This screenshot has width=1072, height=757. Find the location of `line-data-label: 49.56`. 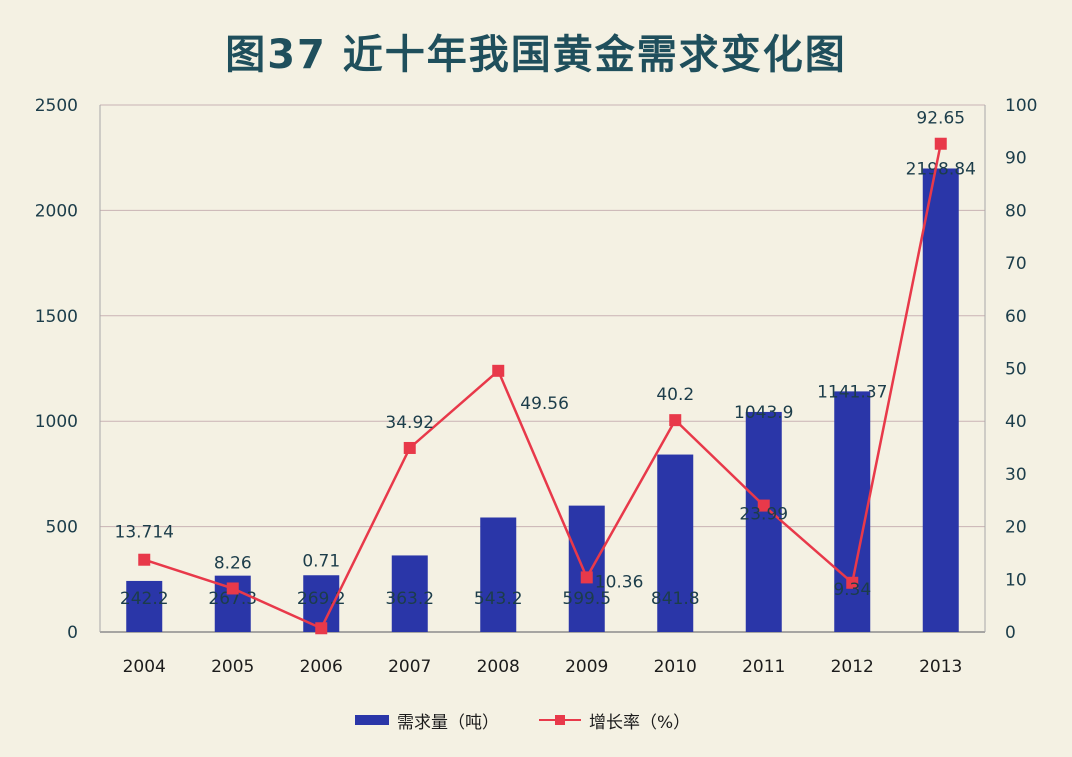

line-data-label: 49.56 is located at coordinates (544, 404).